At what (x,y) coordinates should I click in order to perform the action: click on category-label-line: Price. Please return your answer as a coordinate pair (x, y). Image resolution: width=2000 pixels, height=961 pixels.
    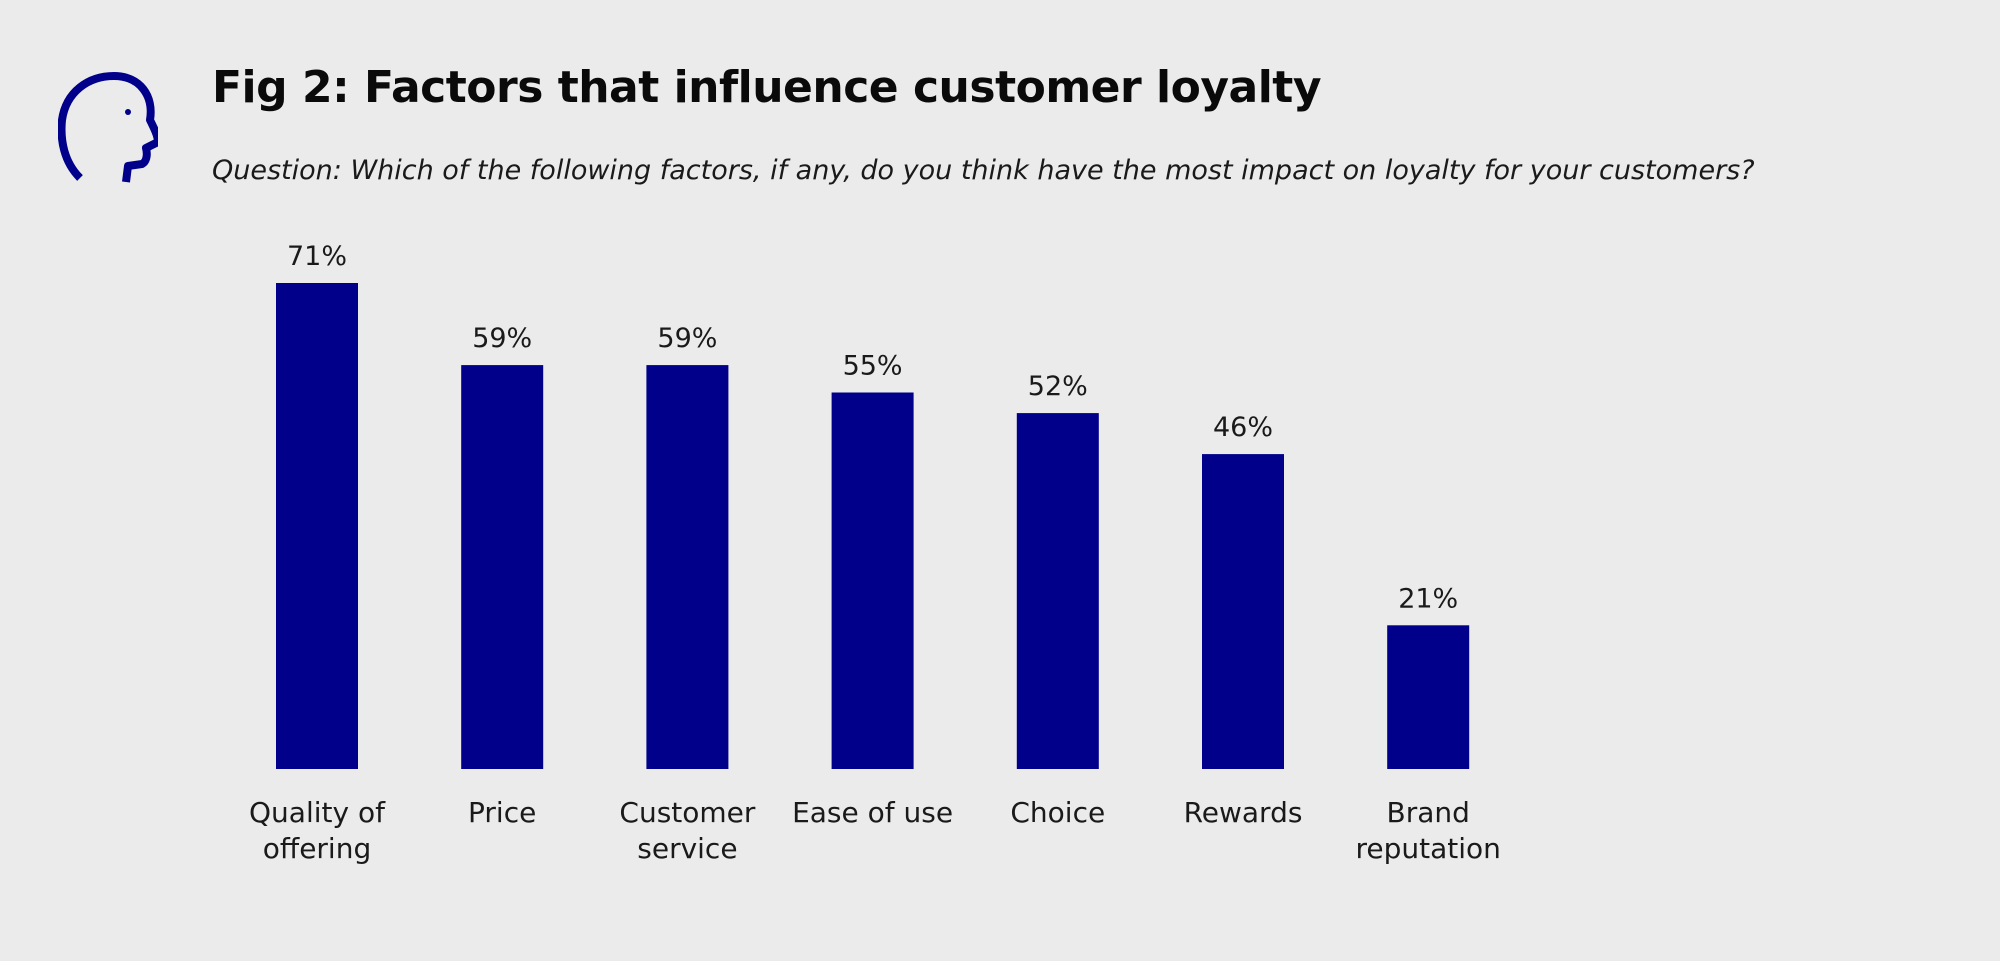
    Looking at the image, I should click on (502, 812).